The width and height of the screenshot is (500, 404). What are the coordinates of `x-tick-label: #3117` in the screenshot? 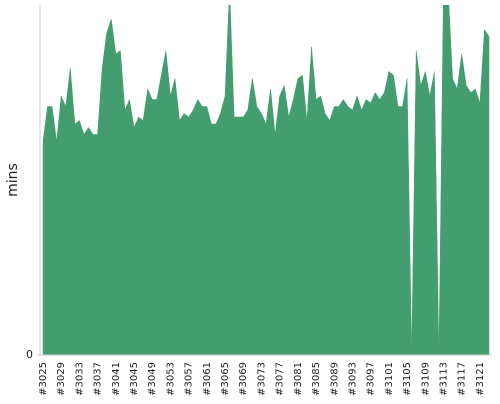 It's located at (462, 379).